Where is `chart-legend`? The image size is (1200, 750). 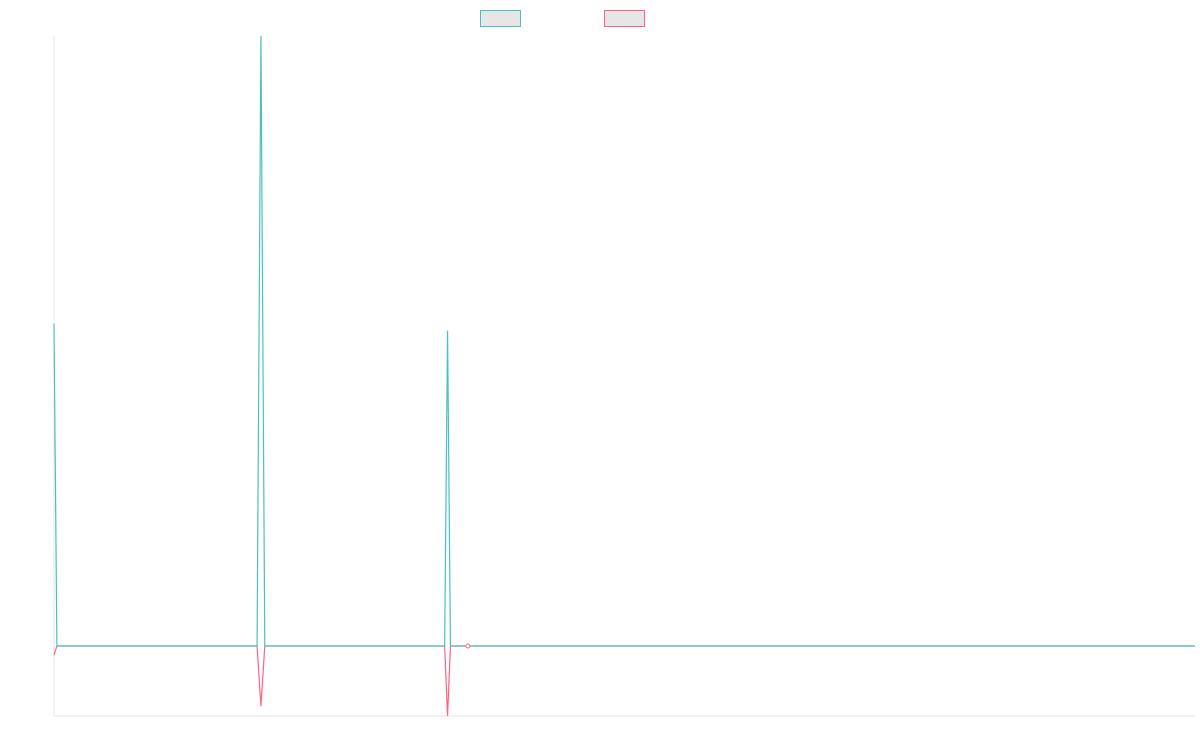 chart-legend is located at coordinates (562, 18).